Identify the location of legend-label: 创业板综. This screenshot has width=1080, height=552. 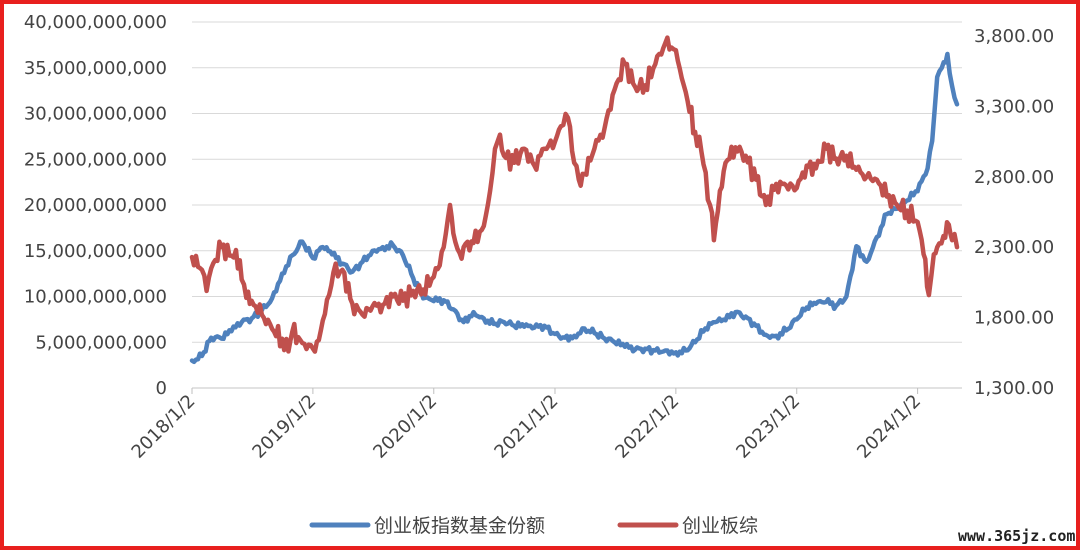
(720, 526).